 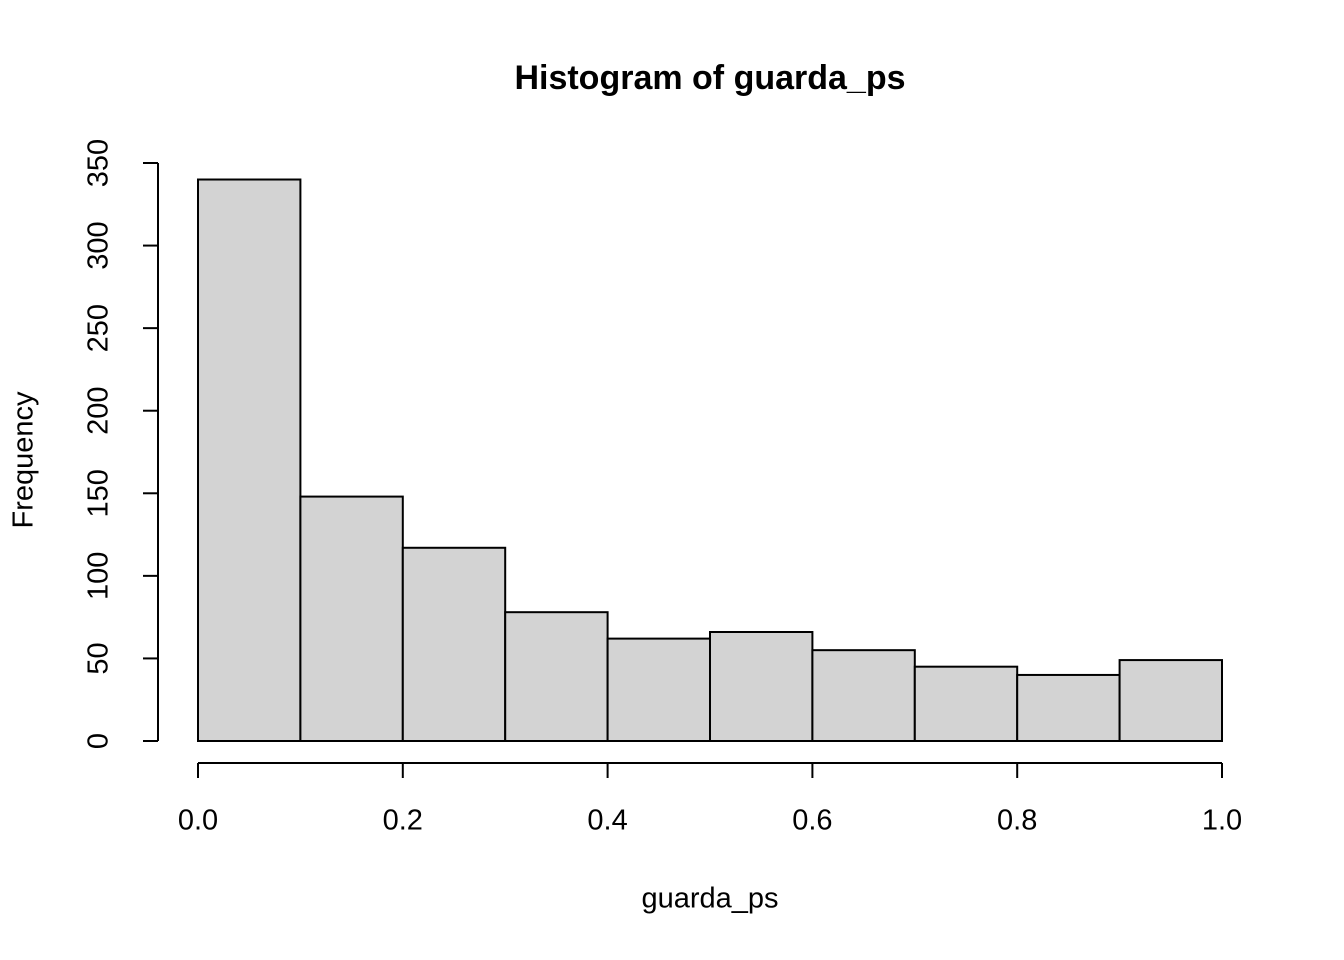 I want to click on y-tick-label: 150, so click(x=99, y=493).